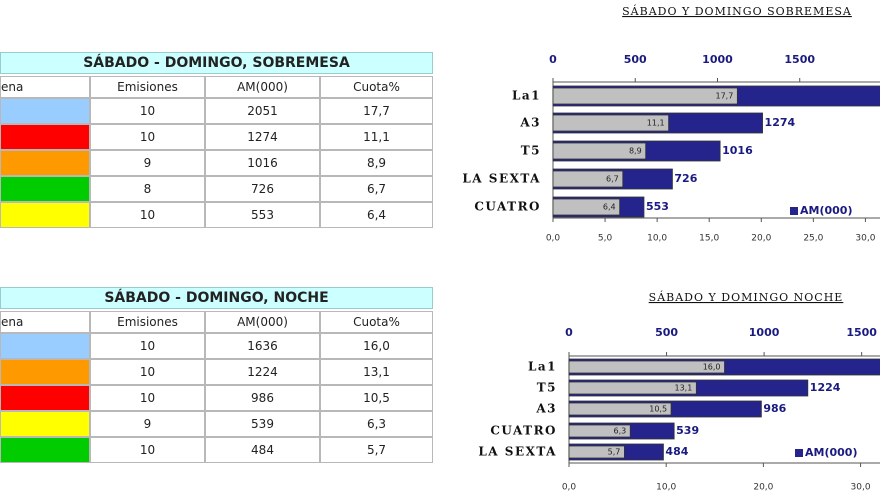  What do you see at coordinates (262, 111) in the screenshot?
I see `table-cell: 2051` at bounding box center [262, 111].